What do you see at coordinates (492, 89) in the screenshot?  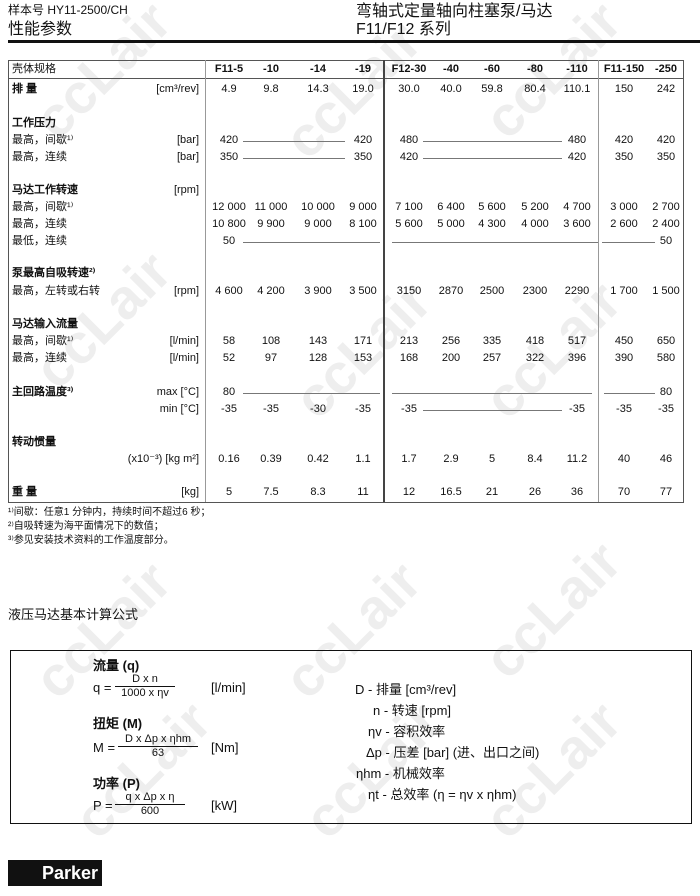 I see `table-cell: 59.8` at bounding box center [492, 89].